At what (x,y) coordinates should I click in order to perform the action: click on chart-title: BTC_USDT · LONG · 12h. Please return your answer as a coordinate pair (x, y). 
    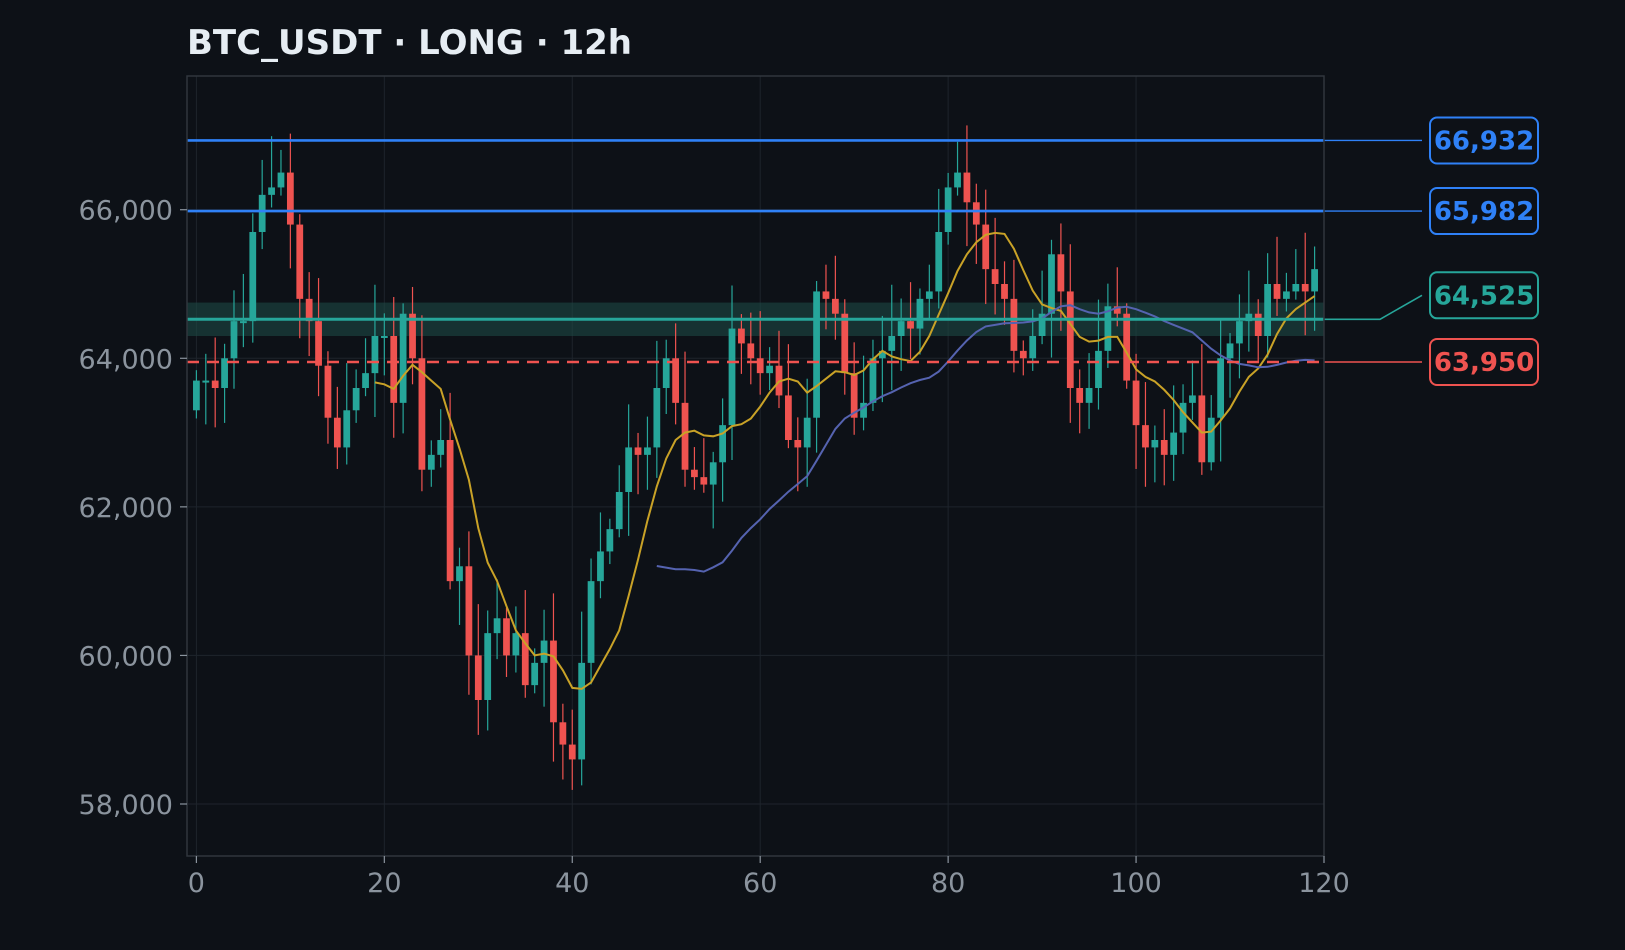
    Looking at the image, I should click on (409, 43).